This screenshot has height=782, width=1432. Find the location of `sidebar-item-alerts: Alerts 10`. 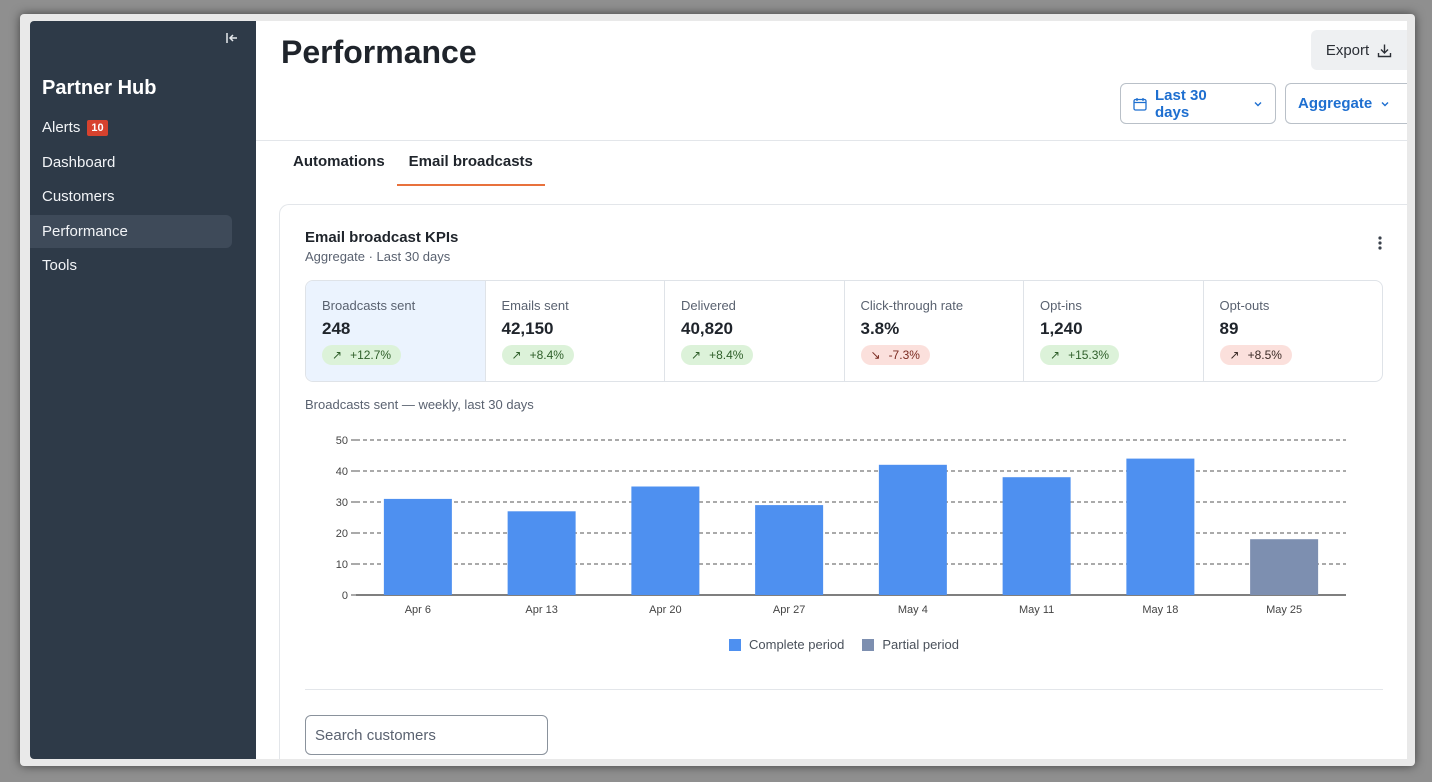

sidebar-item-alerts: Alerts 10 is located at coordinates (131, 127).